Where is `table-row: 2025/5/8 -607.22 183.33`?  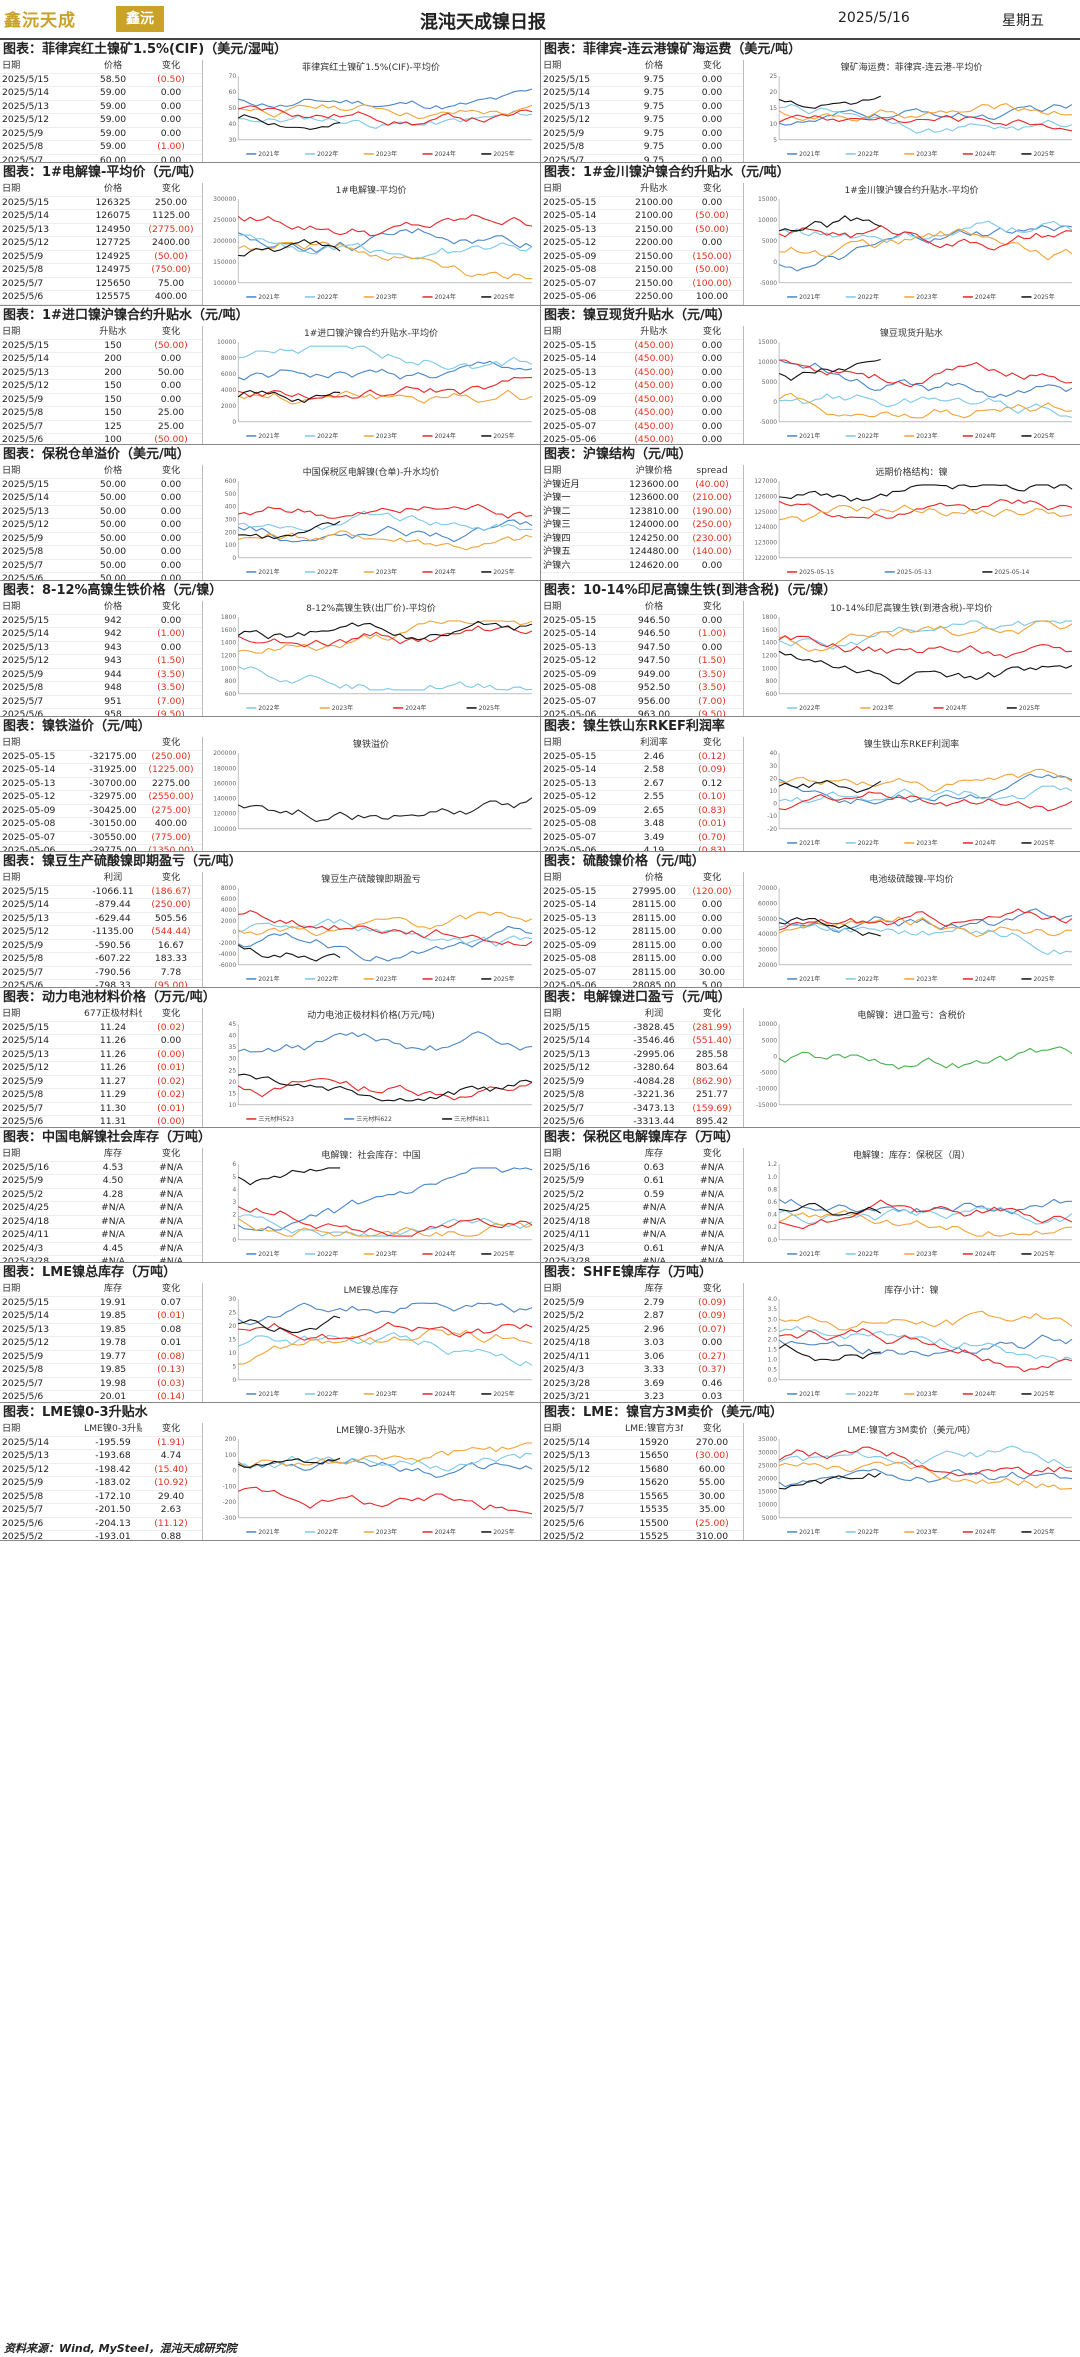
table-row: 2025/5/8 -607.22 183.33 is located at coordinates (101, 960).